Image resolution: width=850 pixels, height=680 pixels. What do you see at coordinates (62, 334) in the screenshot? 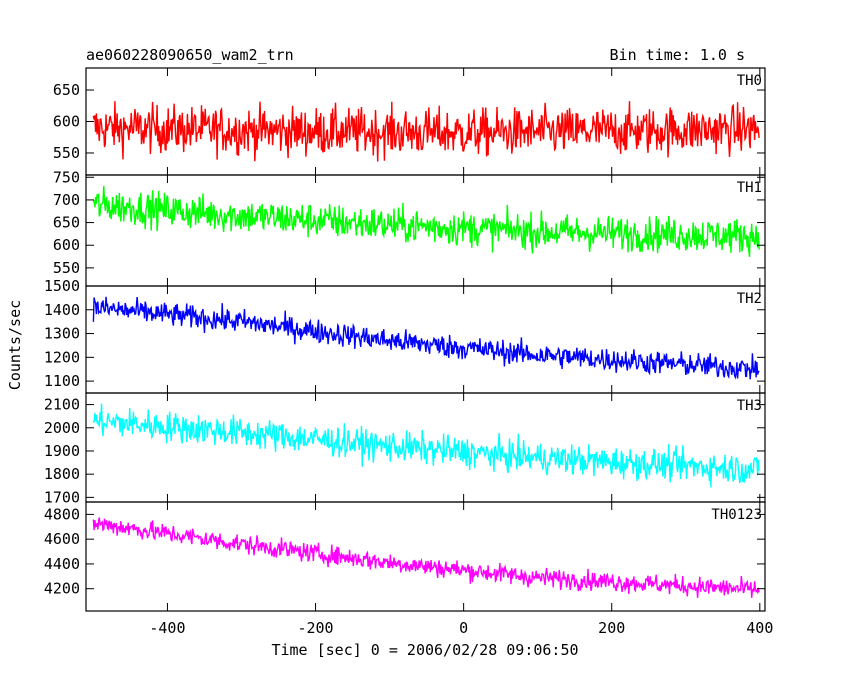
I see `y-tick-label-th2: 1300` at bounding box center [62, 334].